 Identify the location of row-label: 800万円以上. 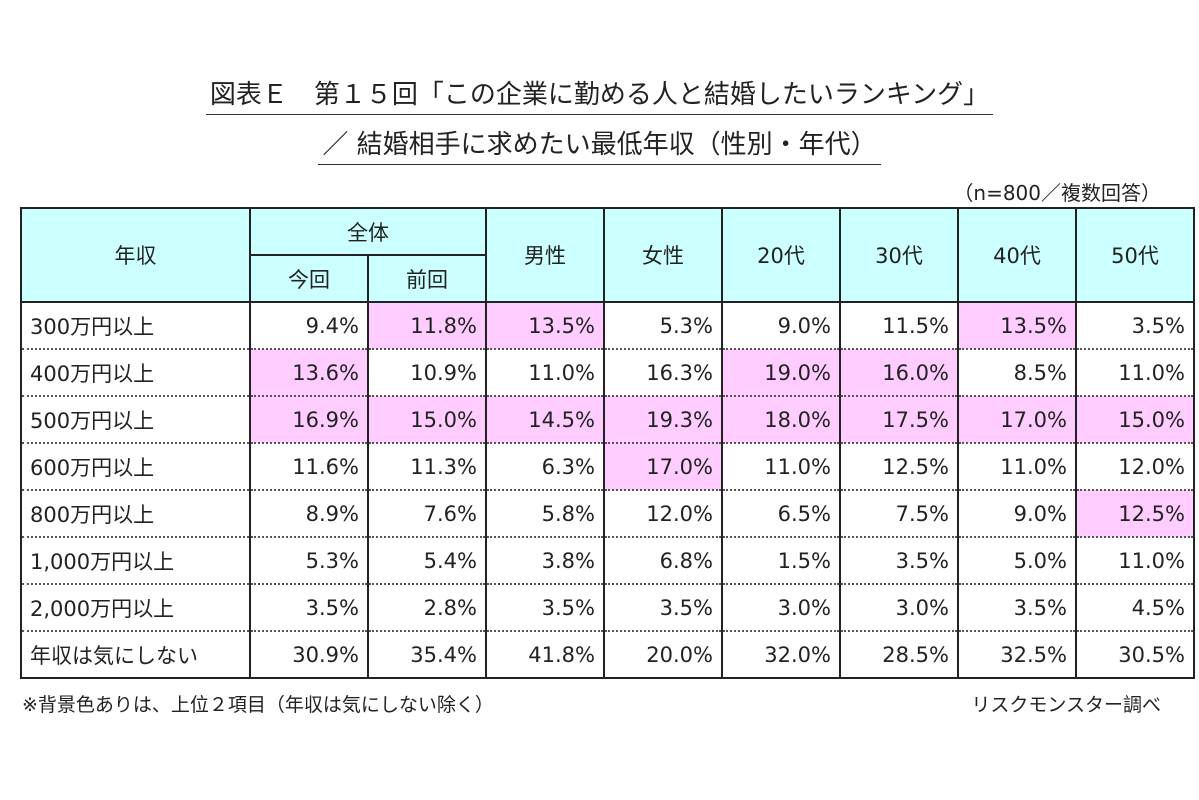
(135, 514).